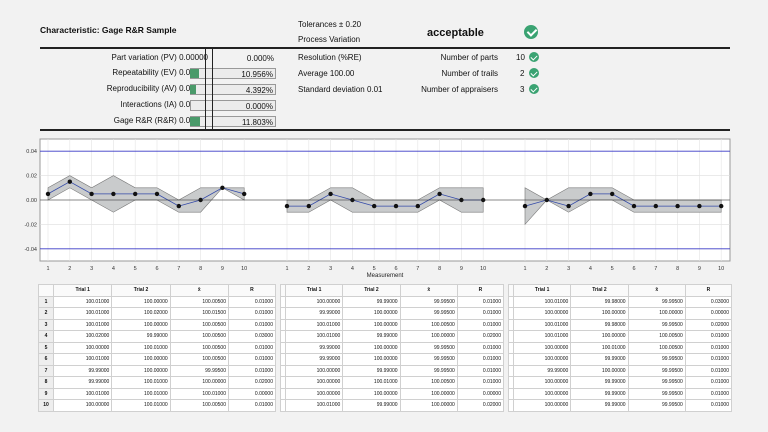 The width and height of the screenshot is (768, 432). I want to click on table-row: 4 100.02000 99.99000 100.00500 0.03000, so click(157, 336).